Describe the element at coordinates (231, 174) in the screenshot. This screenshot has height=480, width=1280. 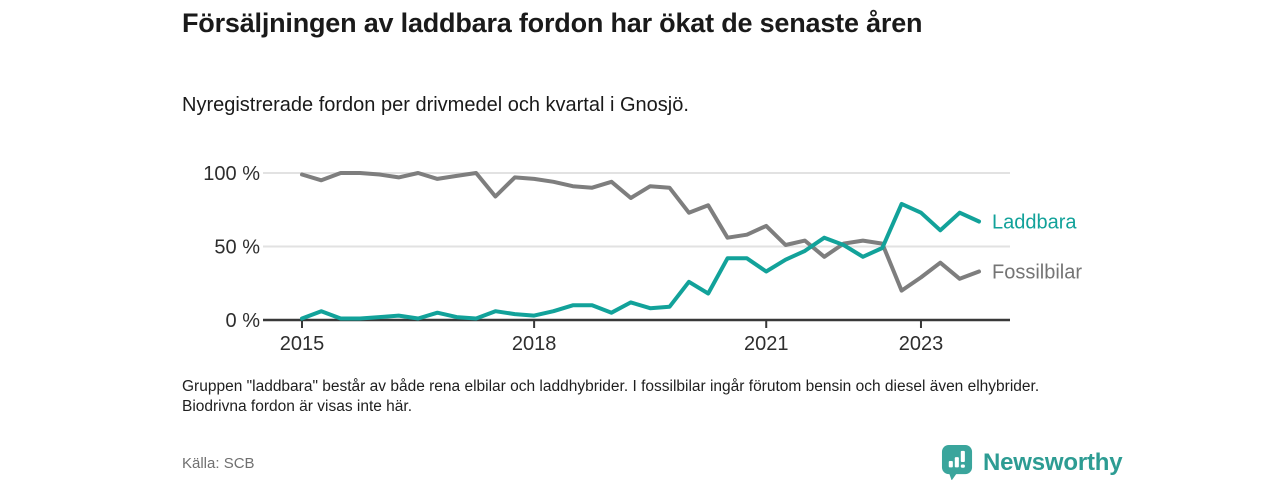
I see `y-axis-tick-label: 100 %` at that location.